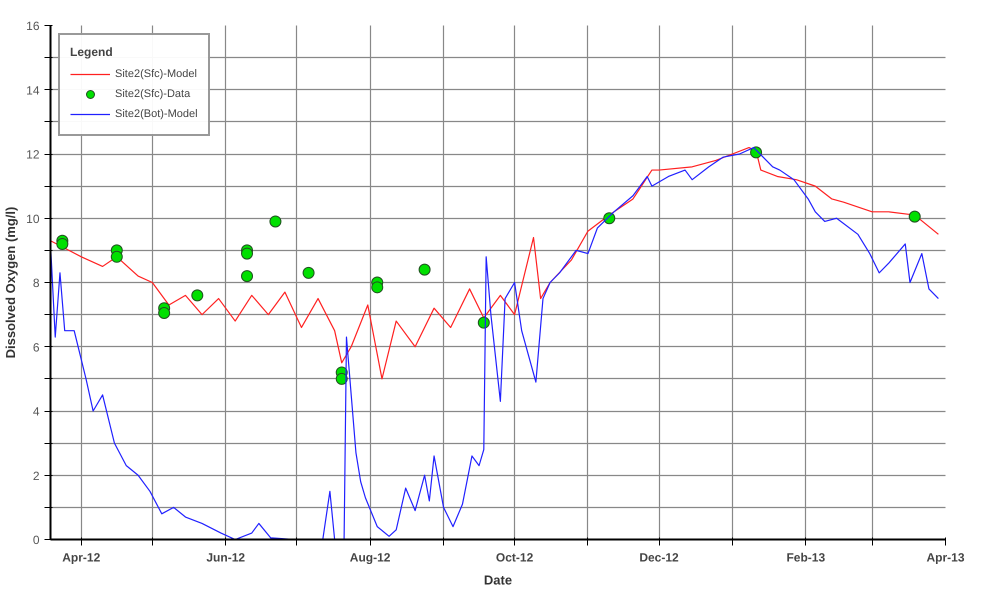 The width and height of the screenshot is (995, 590). I want to click on y-tick-label: 10, so click(33, 219).